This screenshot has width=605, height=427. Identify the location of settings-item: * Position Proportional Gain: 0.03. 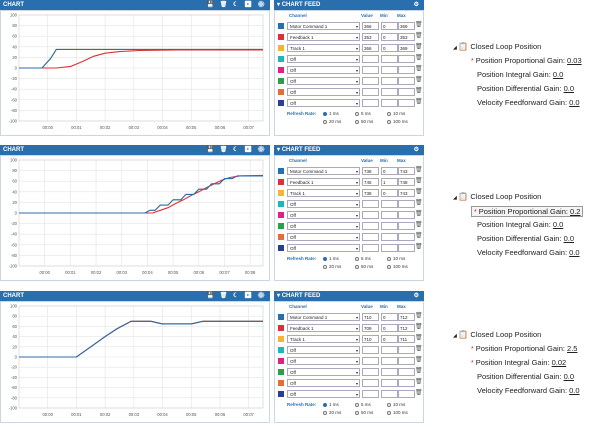
(526, 60).